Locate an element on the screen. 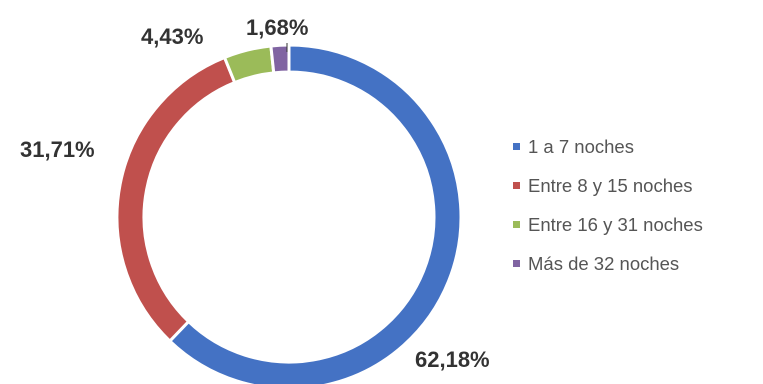  data-label-16-31: 4,43% is located at coordinates (172, 36).